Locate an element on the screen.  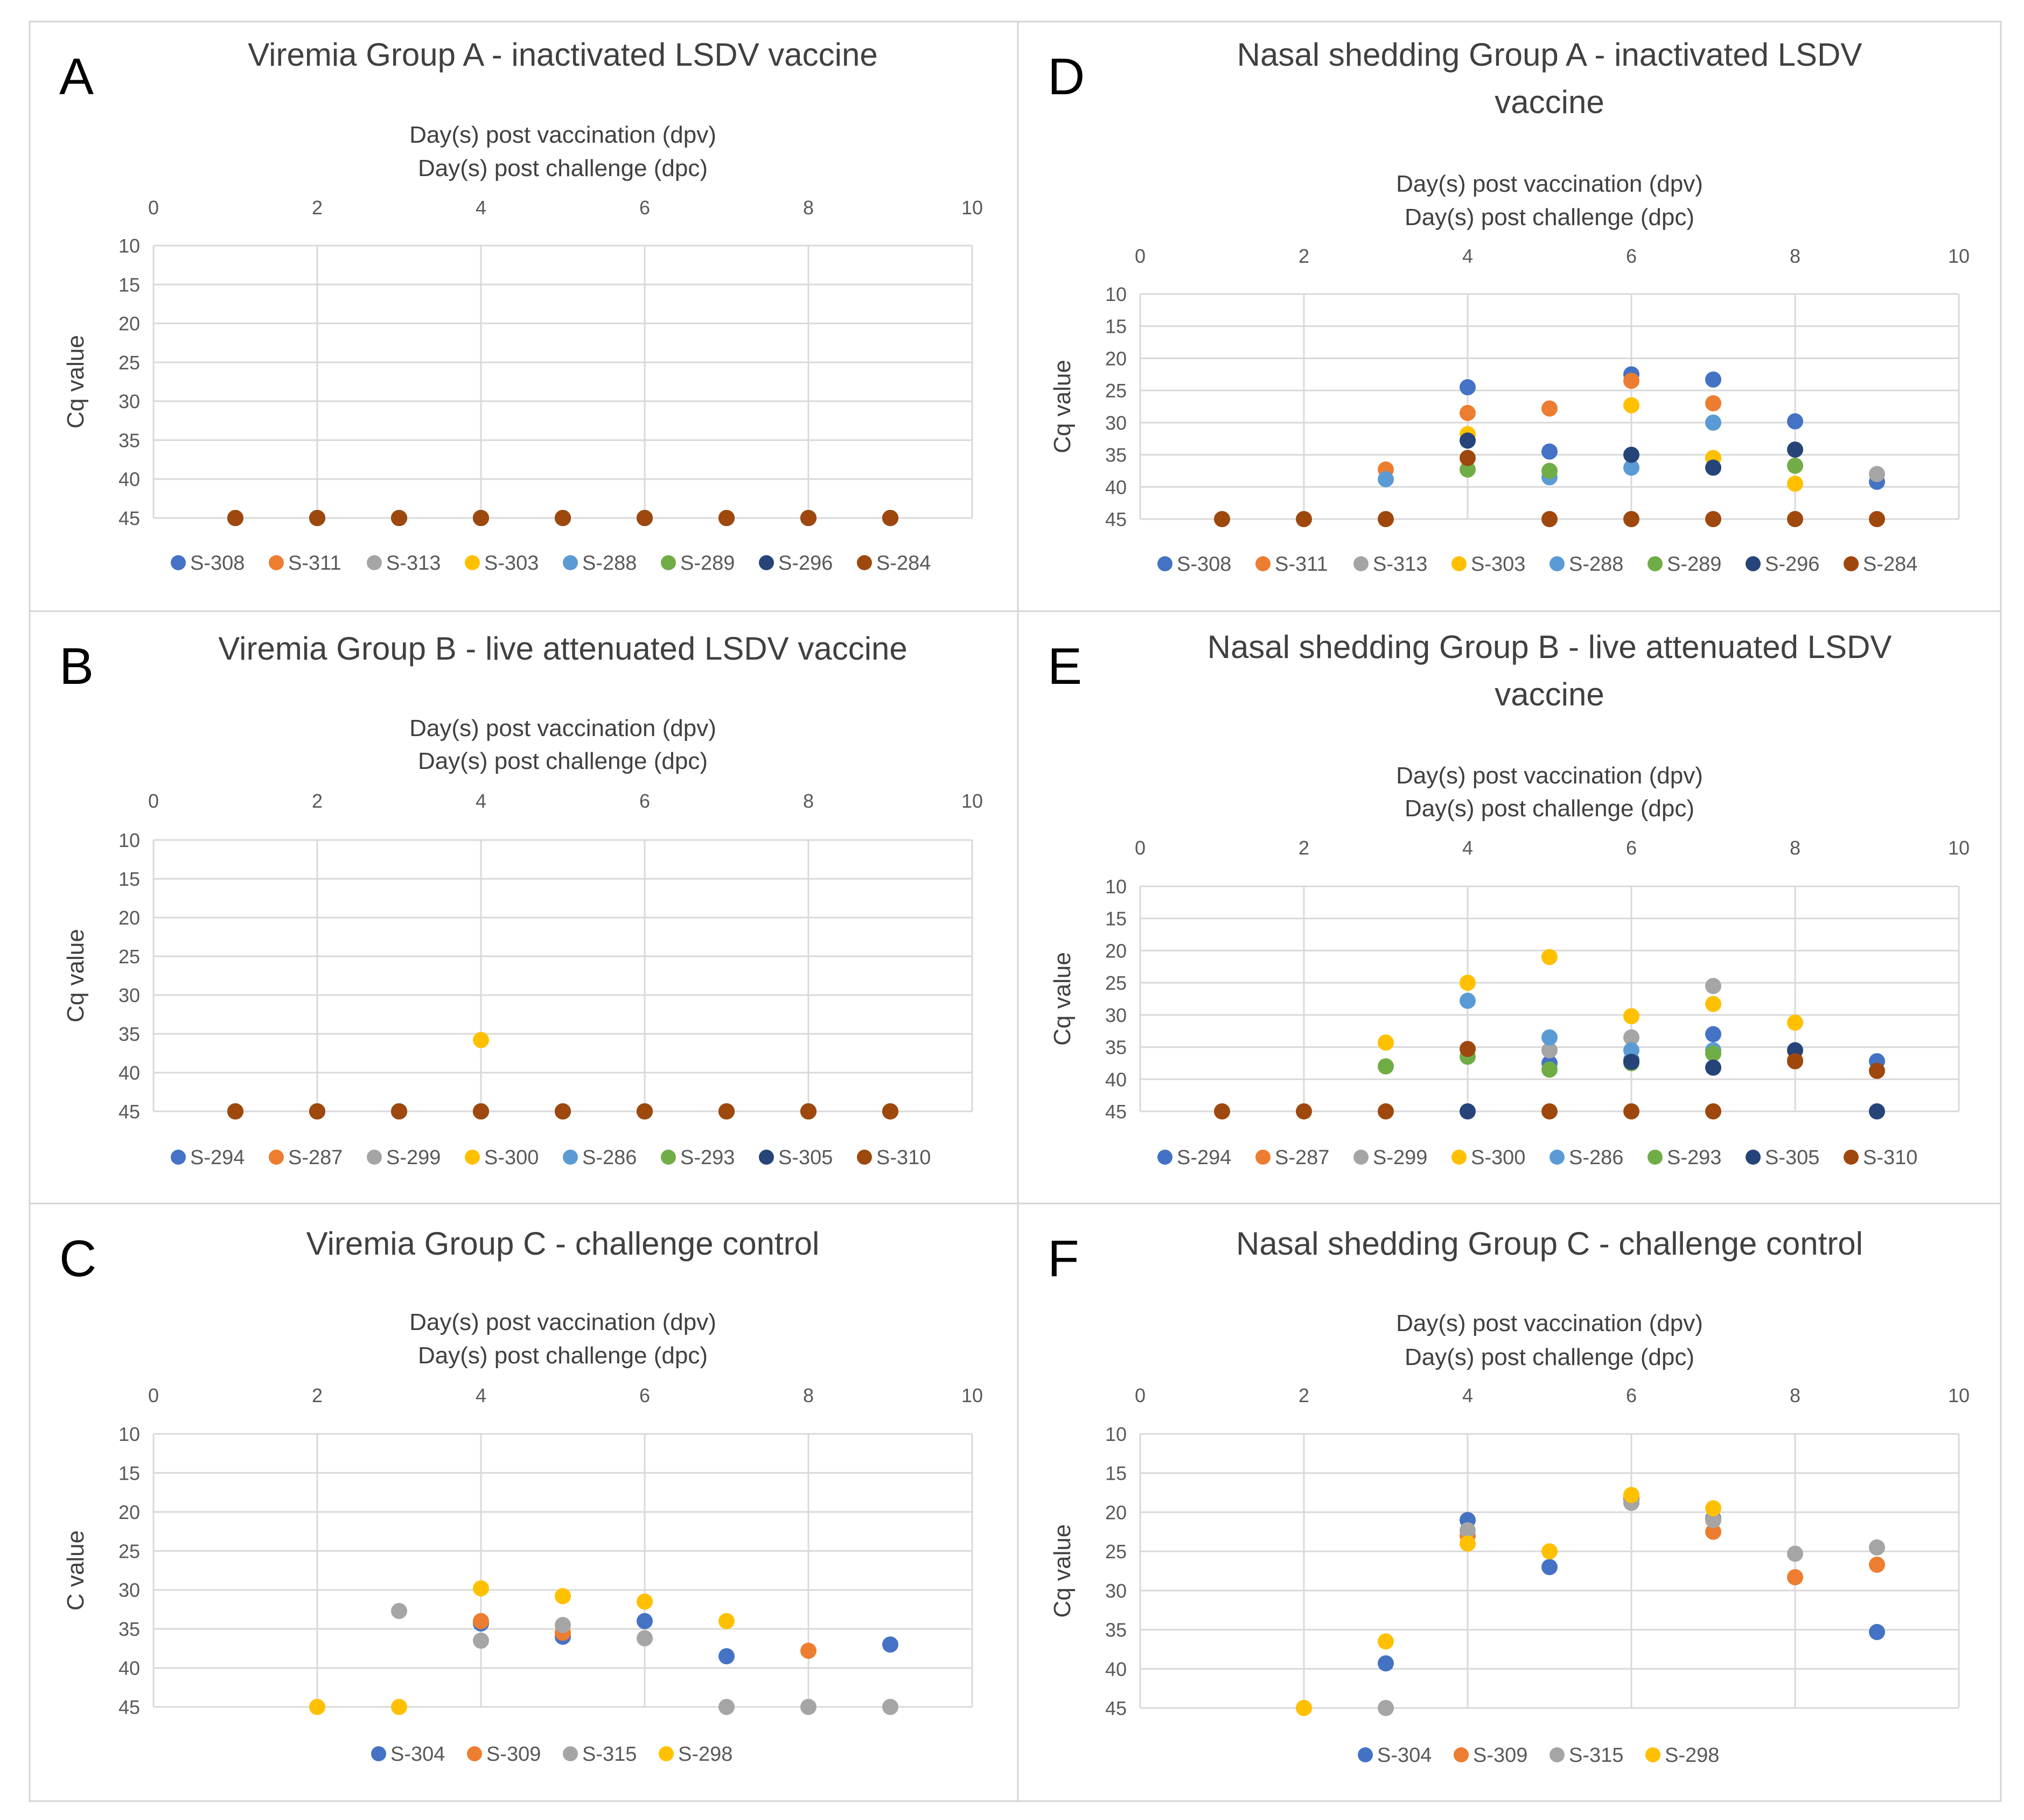
legend-label: S-308 is located at coordinates (1204, 564).